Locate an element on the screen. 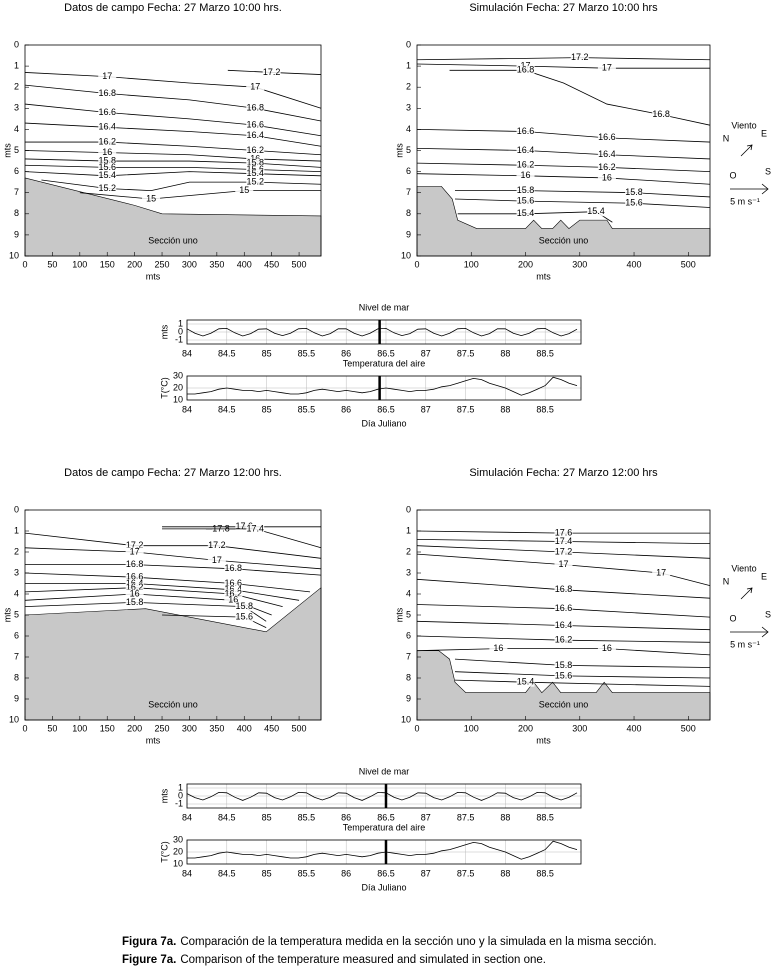 Image resolution: width=776 pixels, height=976 pixels. annotation: Sección uno is located at coordinates (564, 704).